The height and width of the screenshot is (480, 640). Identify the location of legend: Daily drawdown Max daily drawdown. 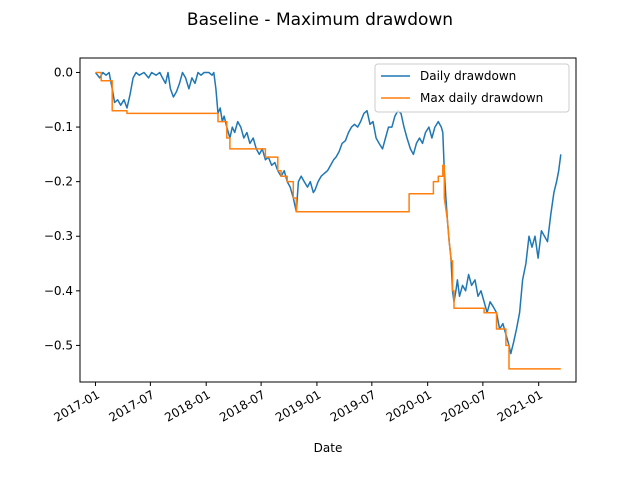
(472, 88).